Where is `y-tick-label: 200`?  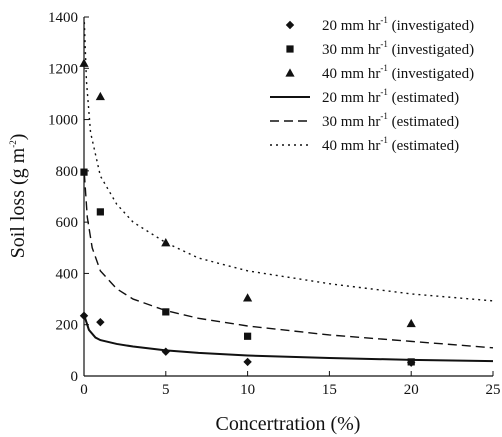 y-tick-label: 200 is located at coordinates (67, 326).